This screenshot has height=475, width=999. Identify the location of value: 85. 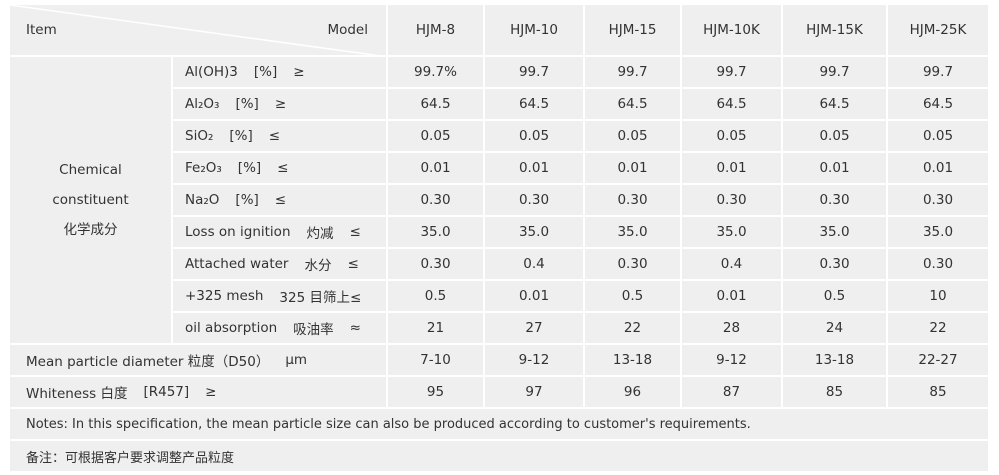
(834, 392).